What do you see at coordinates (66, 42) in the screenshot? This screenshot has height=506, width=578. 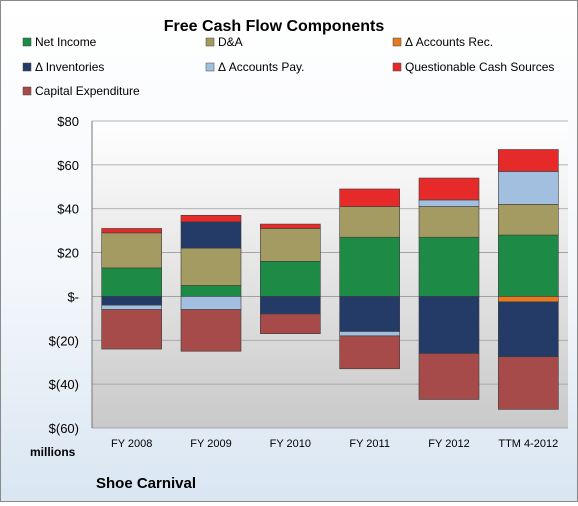 I see `legend-label: Net Income` at bounding box center [66, 42].